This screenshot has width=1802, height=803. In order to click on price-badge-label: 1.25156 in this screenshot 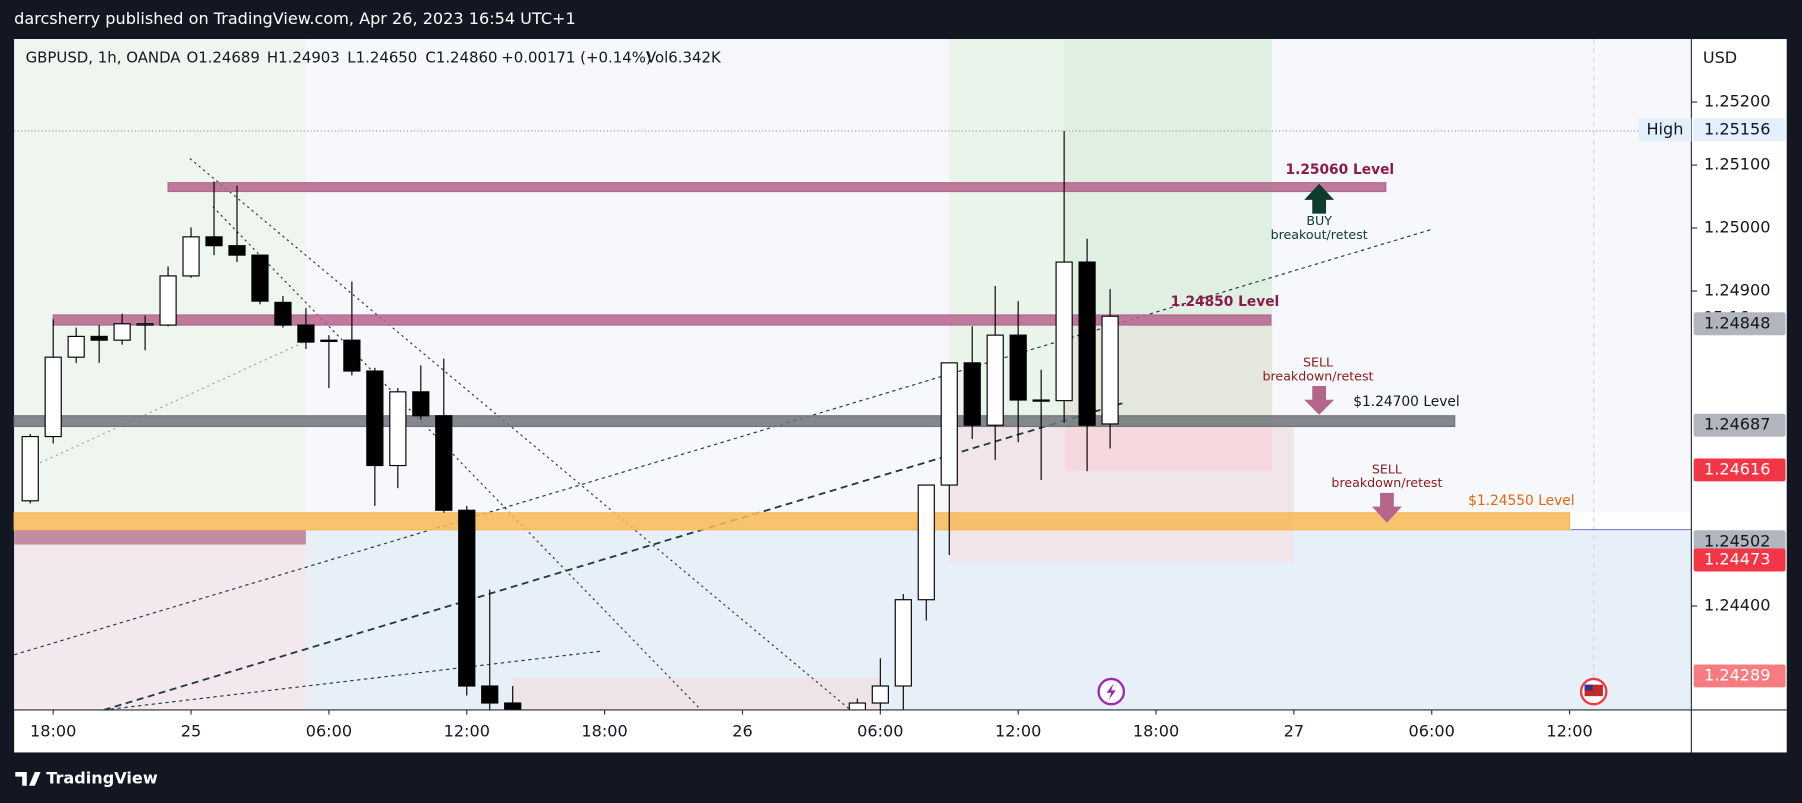, I will do `click(1737, 128)`.